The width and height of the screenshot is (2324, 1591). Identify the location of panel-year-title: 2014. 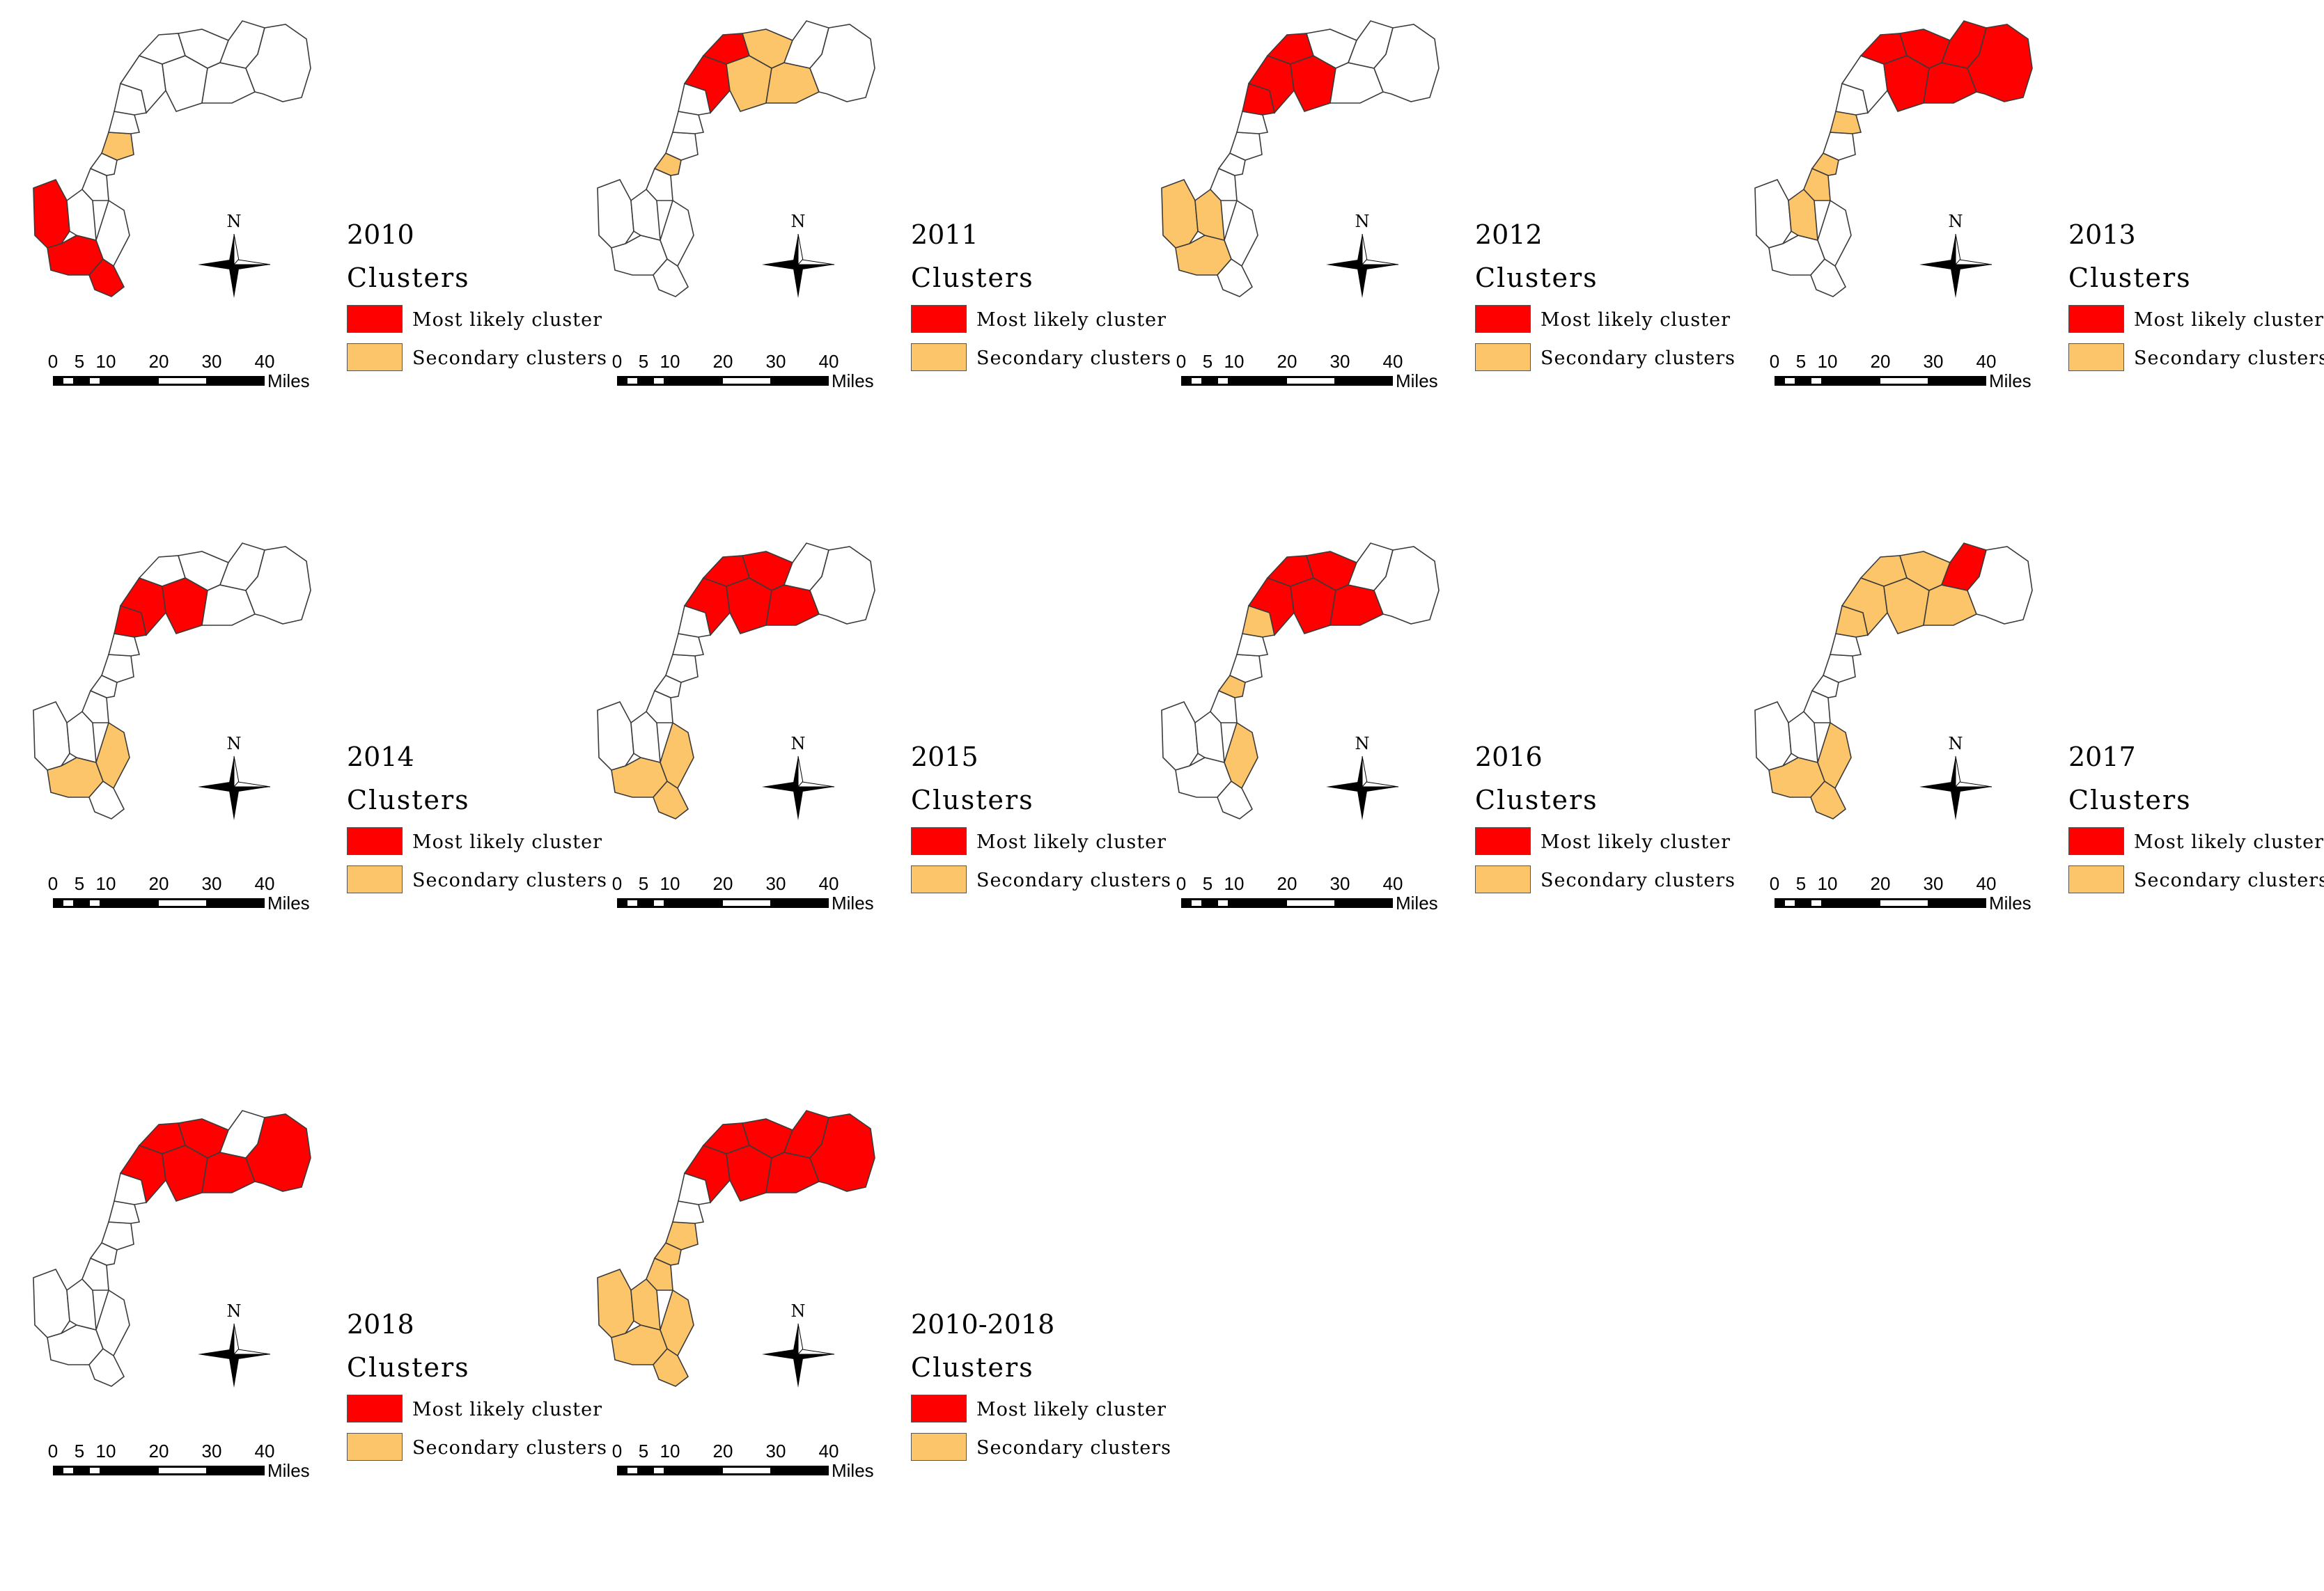
(380, 757).